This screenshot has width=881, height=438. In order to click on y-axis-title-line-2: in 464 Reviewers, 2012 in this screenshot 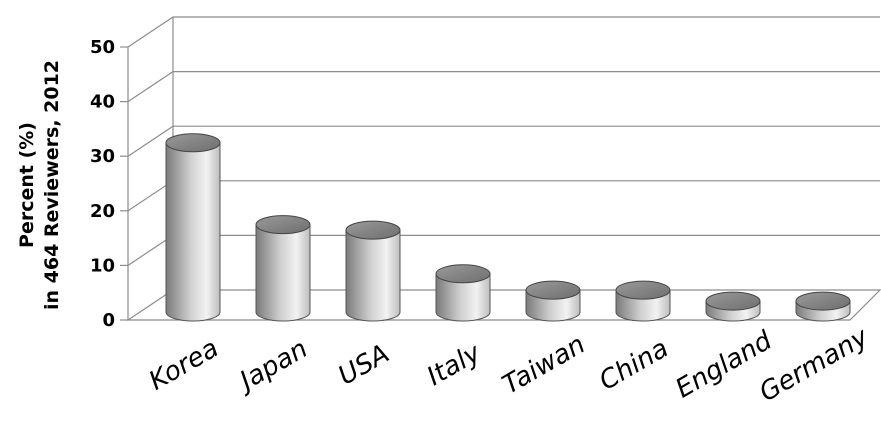, I will do `click(52, 185)`.